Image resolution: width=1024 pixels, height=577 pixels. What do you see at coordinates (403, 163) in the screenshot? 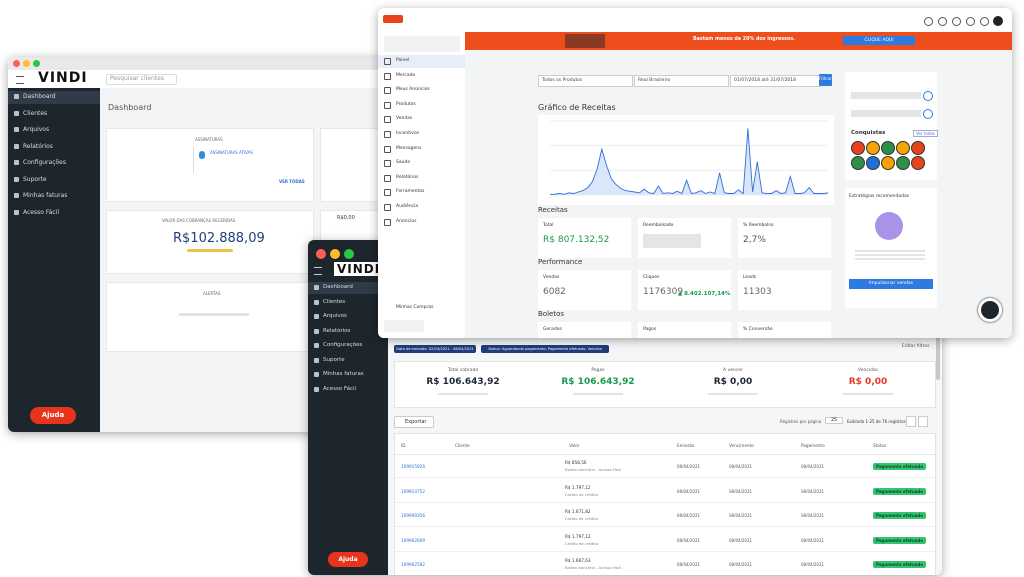
I see `menu-item: Saúde` at bounding box center [403, 163].